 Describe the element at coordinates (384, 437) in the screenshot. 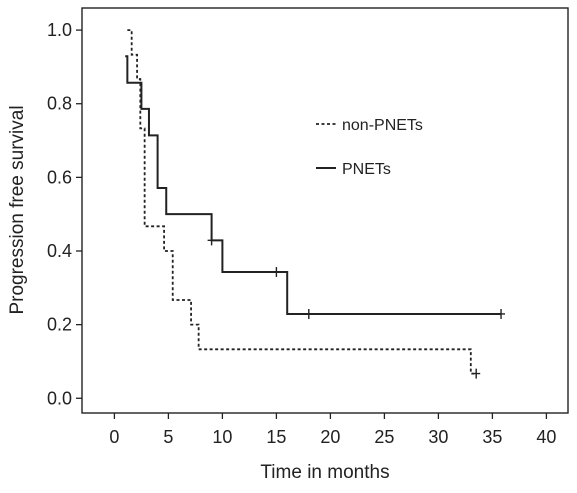

I see `x-tick-label: 25` at that location.